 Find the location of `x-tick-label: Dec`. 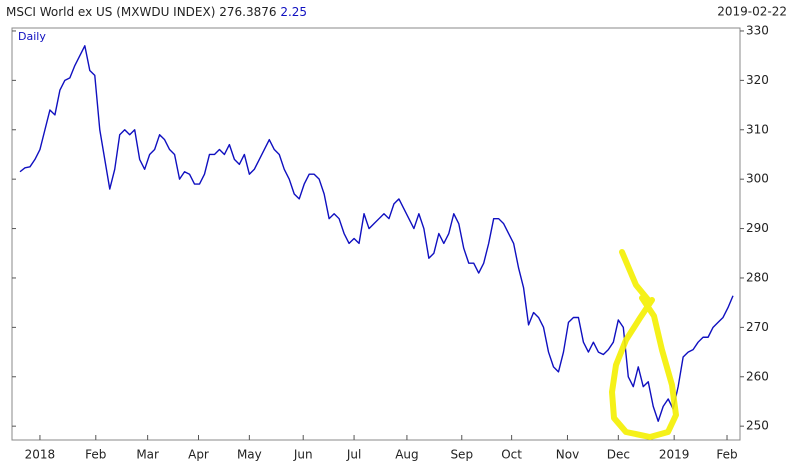

x-tick-label: Dec is located at coordinates (618, 455).